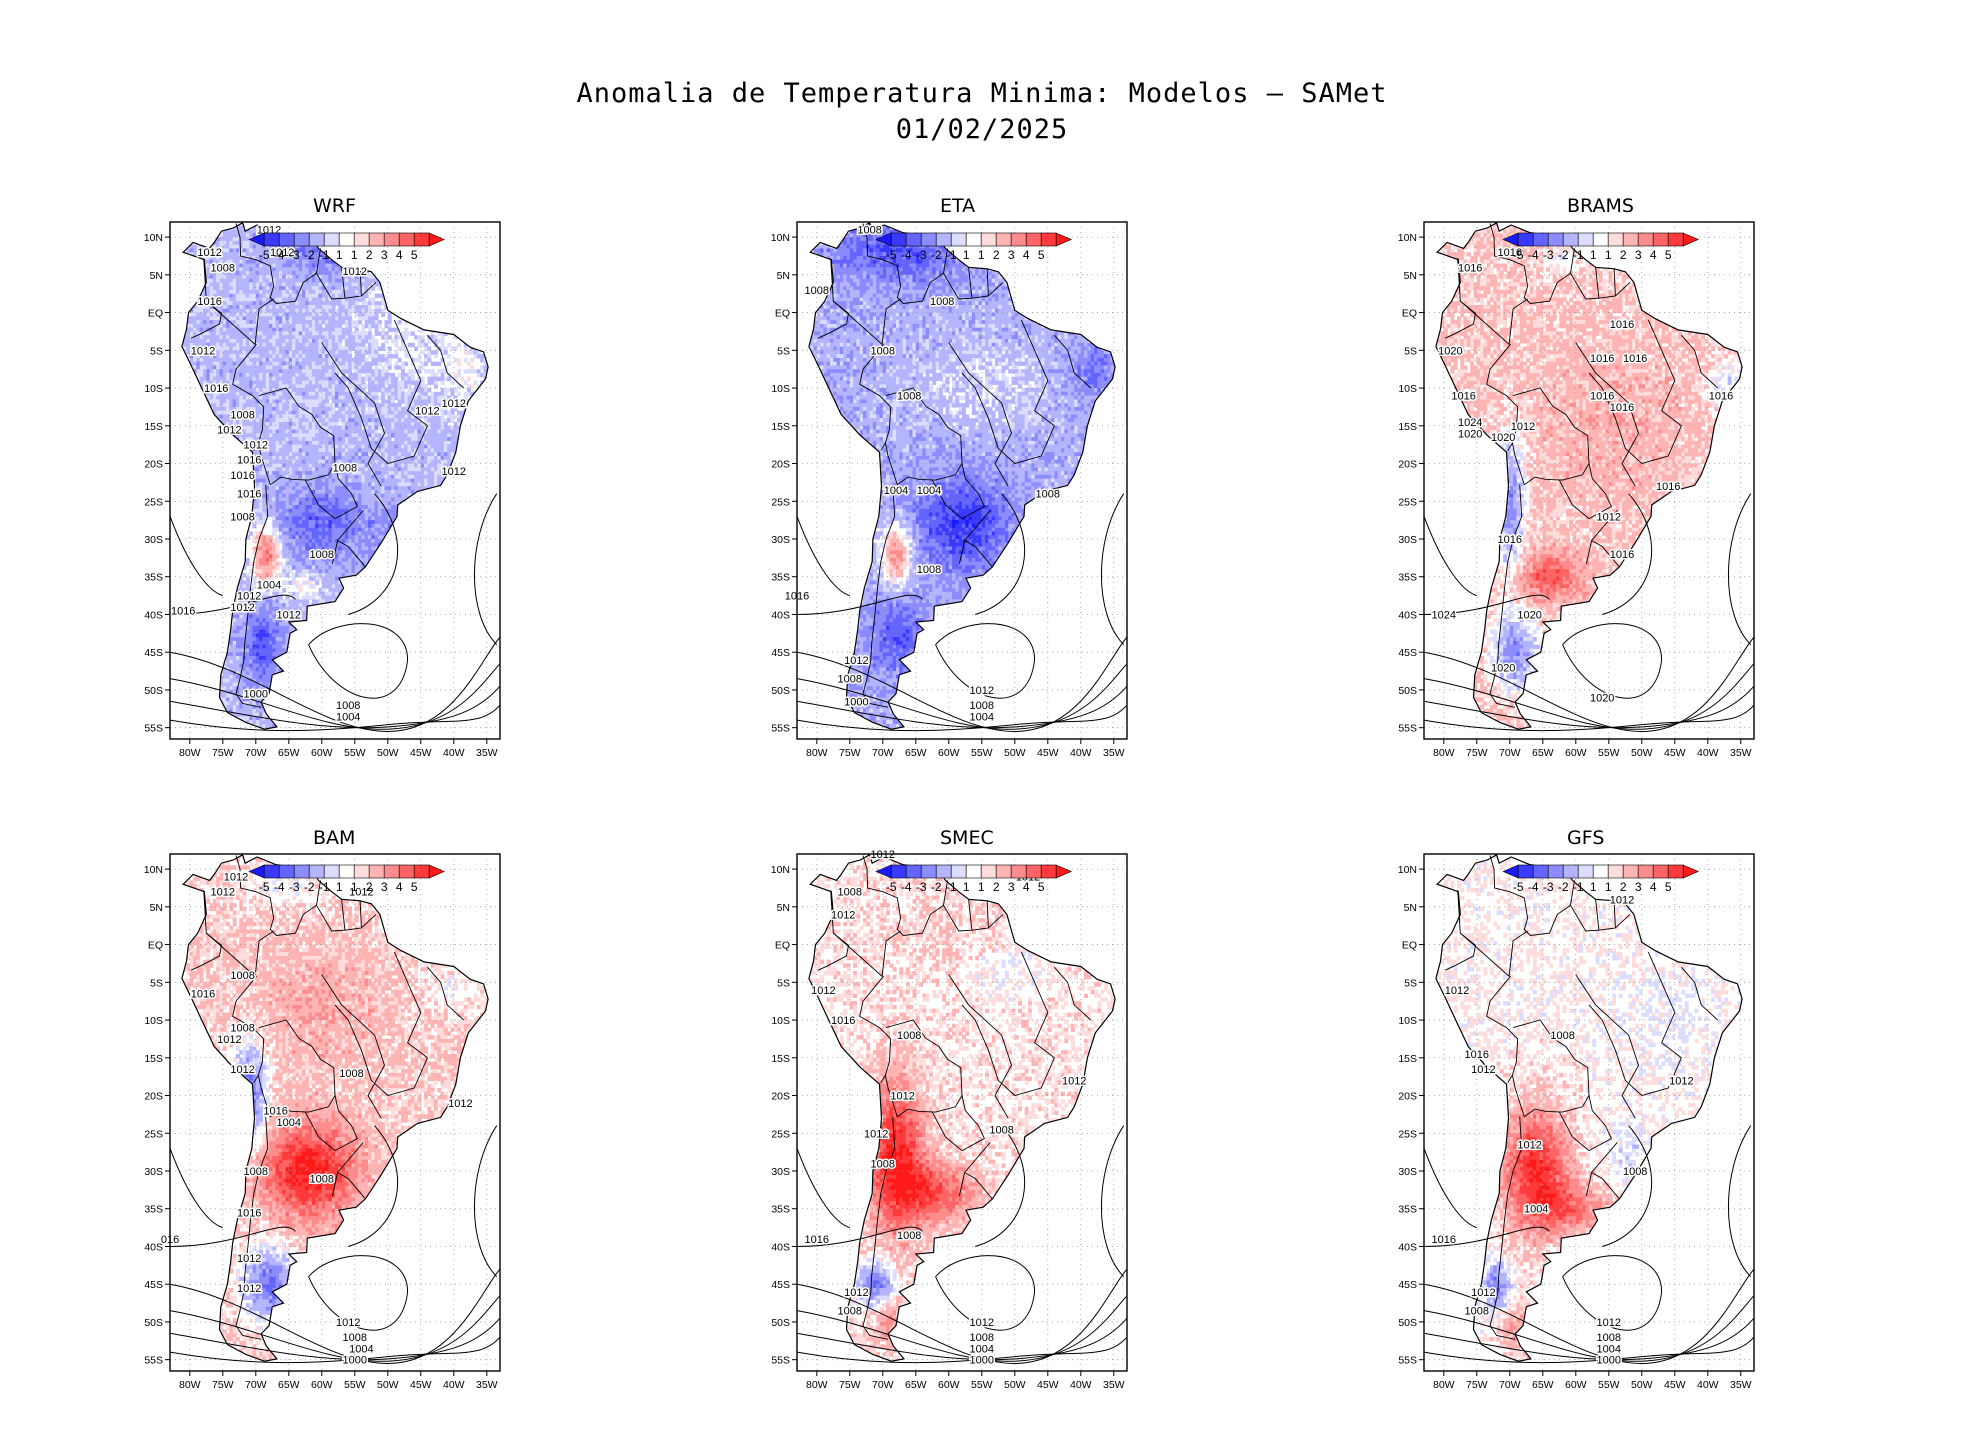 The image size is (1964, 1436). Describe the element at coordinates (264, 887) in the screenshot. I see `colorbar-label: -5` at that location.